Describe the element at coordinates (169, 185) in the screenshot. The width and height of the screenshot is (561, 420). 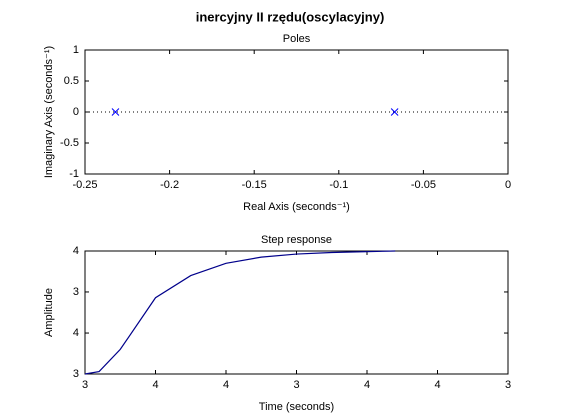
I see `x-tick-label: -0.2` at that location.